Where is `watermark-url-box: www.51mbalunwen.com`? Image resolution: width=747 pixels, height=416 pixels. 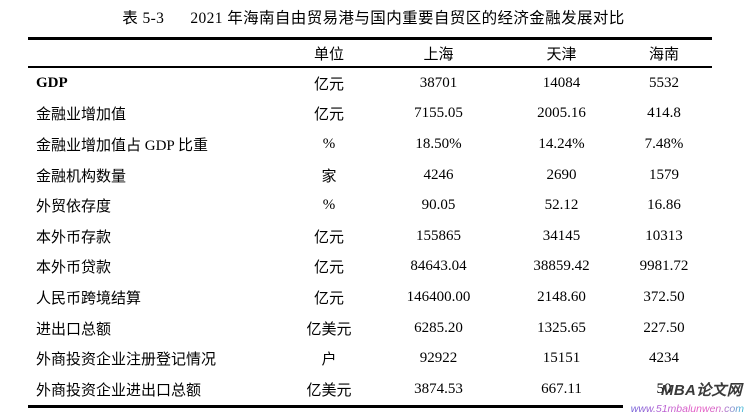 watermark-url-box: www.51mbalunwen.com is located at coordinates (684, 407).